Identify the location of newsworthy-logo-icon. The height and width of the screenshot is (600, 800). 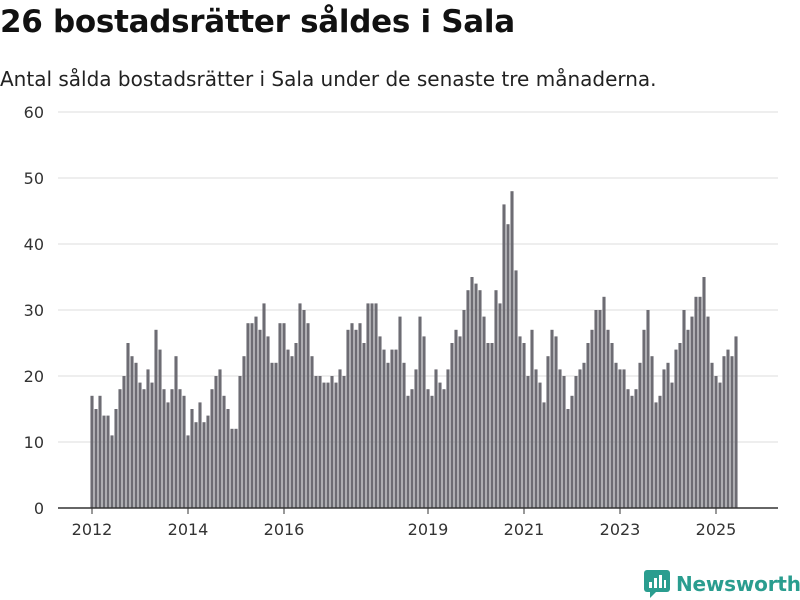
(657, 584).